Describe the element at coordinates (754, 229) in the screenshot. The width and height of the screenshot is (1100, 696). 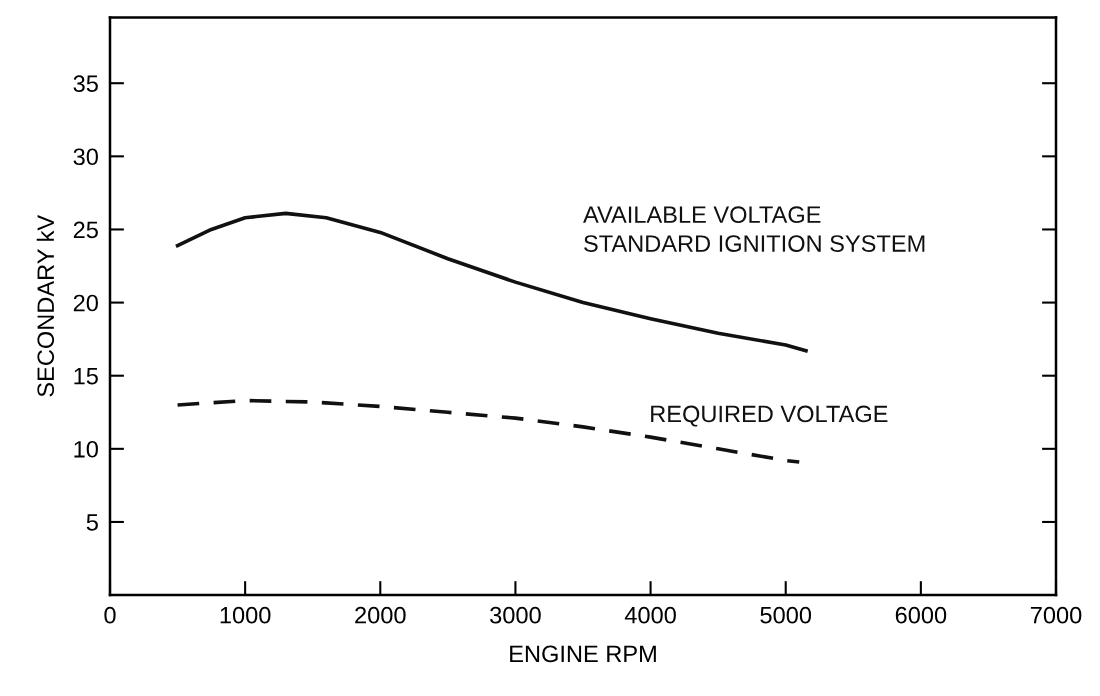
I see `text: AVAILABLE VOLTAGE STANDARD IGNITION SYSTEM` at that location.